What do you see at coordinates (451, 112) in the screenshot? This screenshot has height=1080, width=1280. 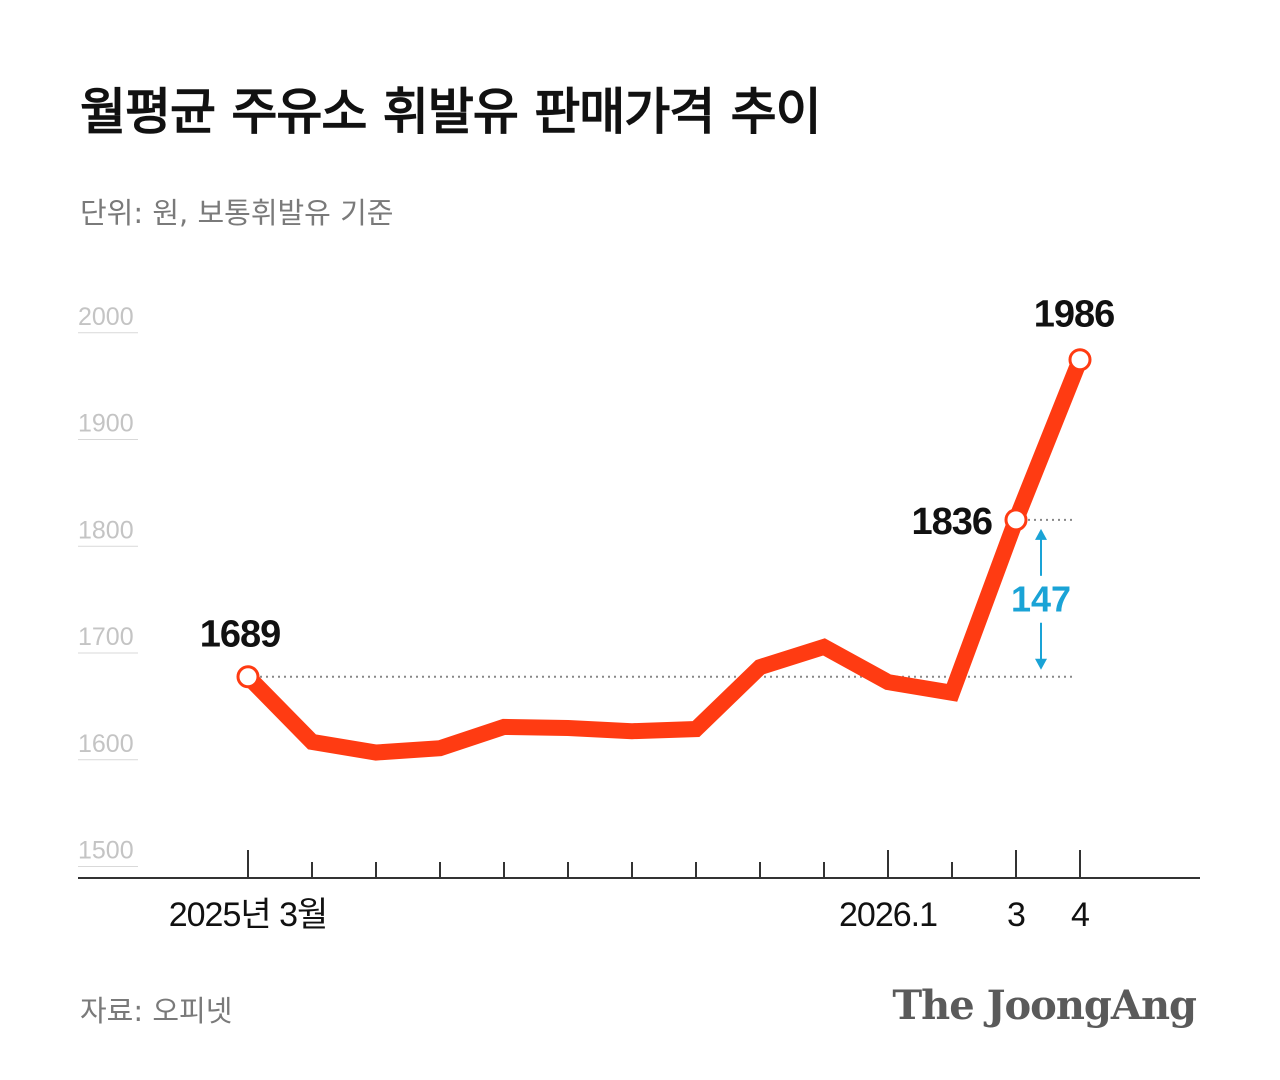 I see `chart-title: 월평균 주유소 휘발유 판매가격 추이` at bounding box center [451, 112].